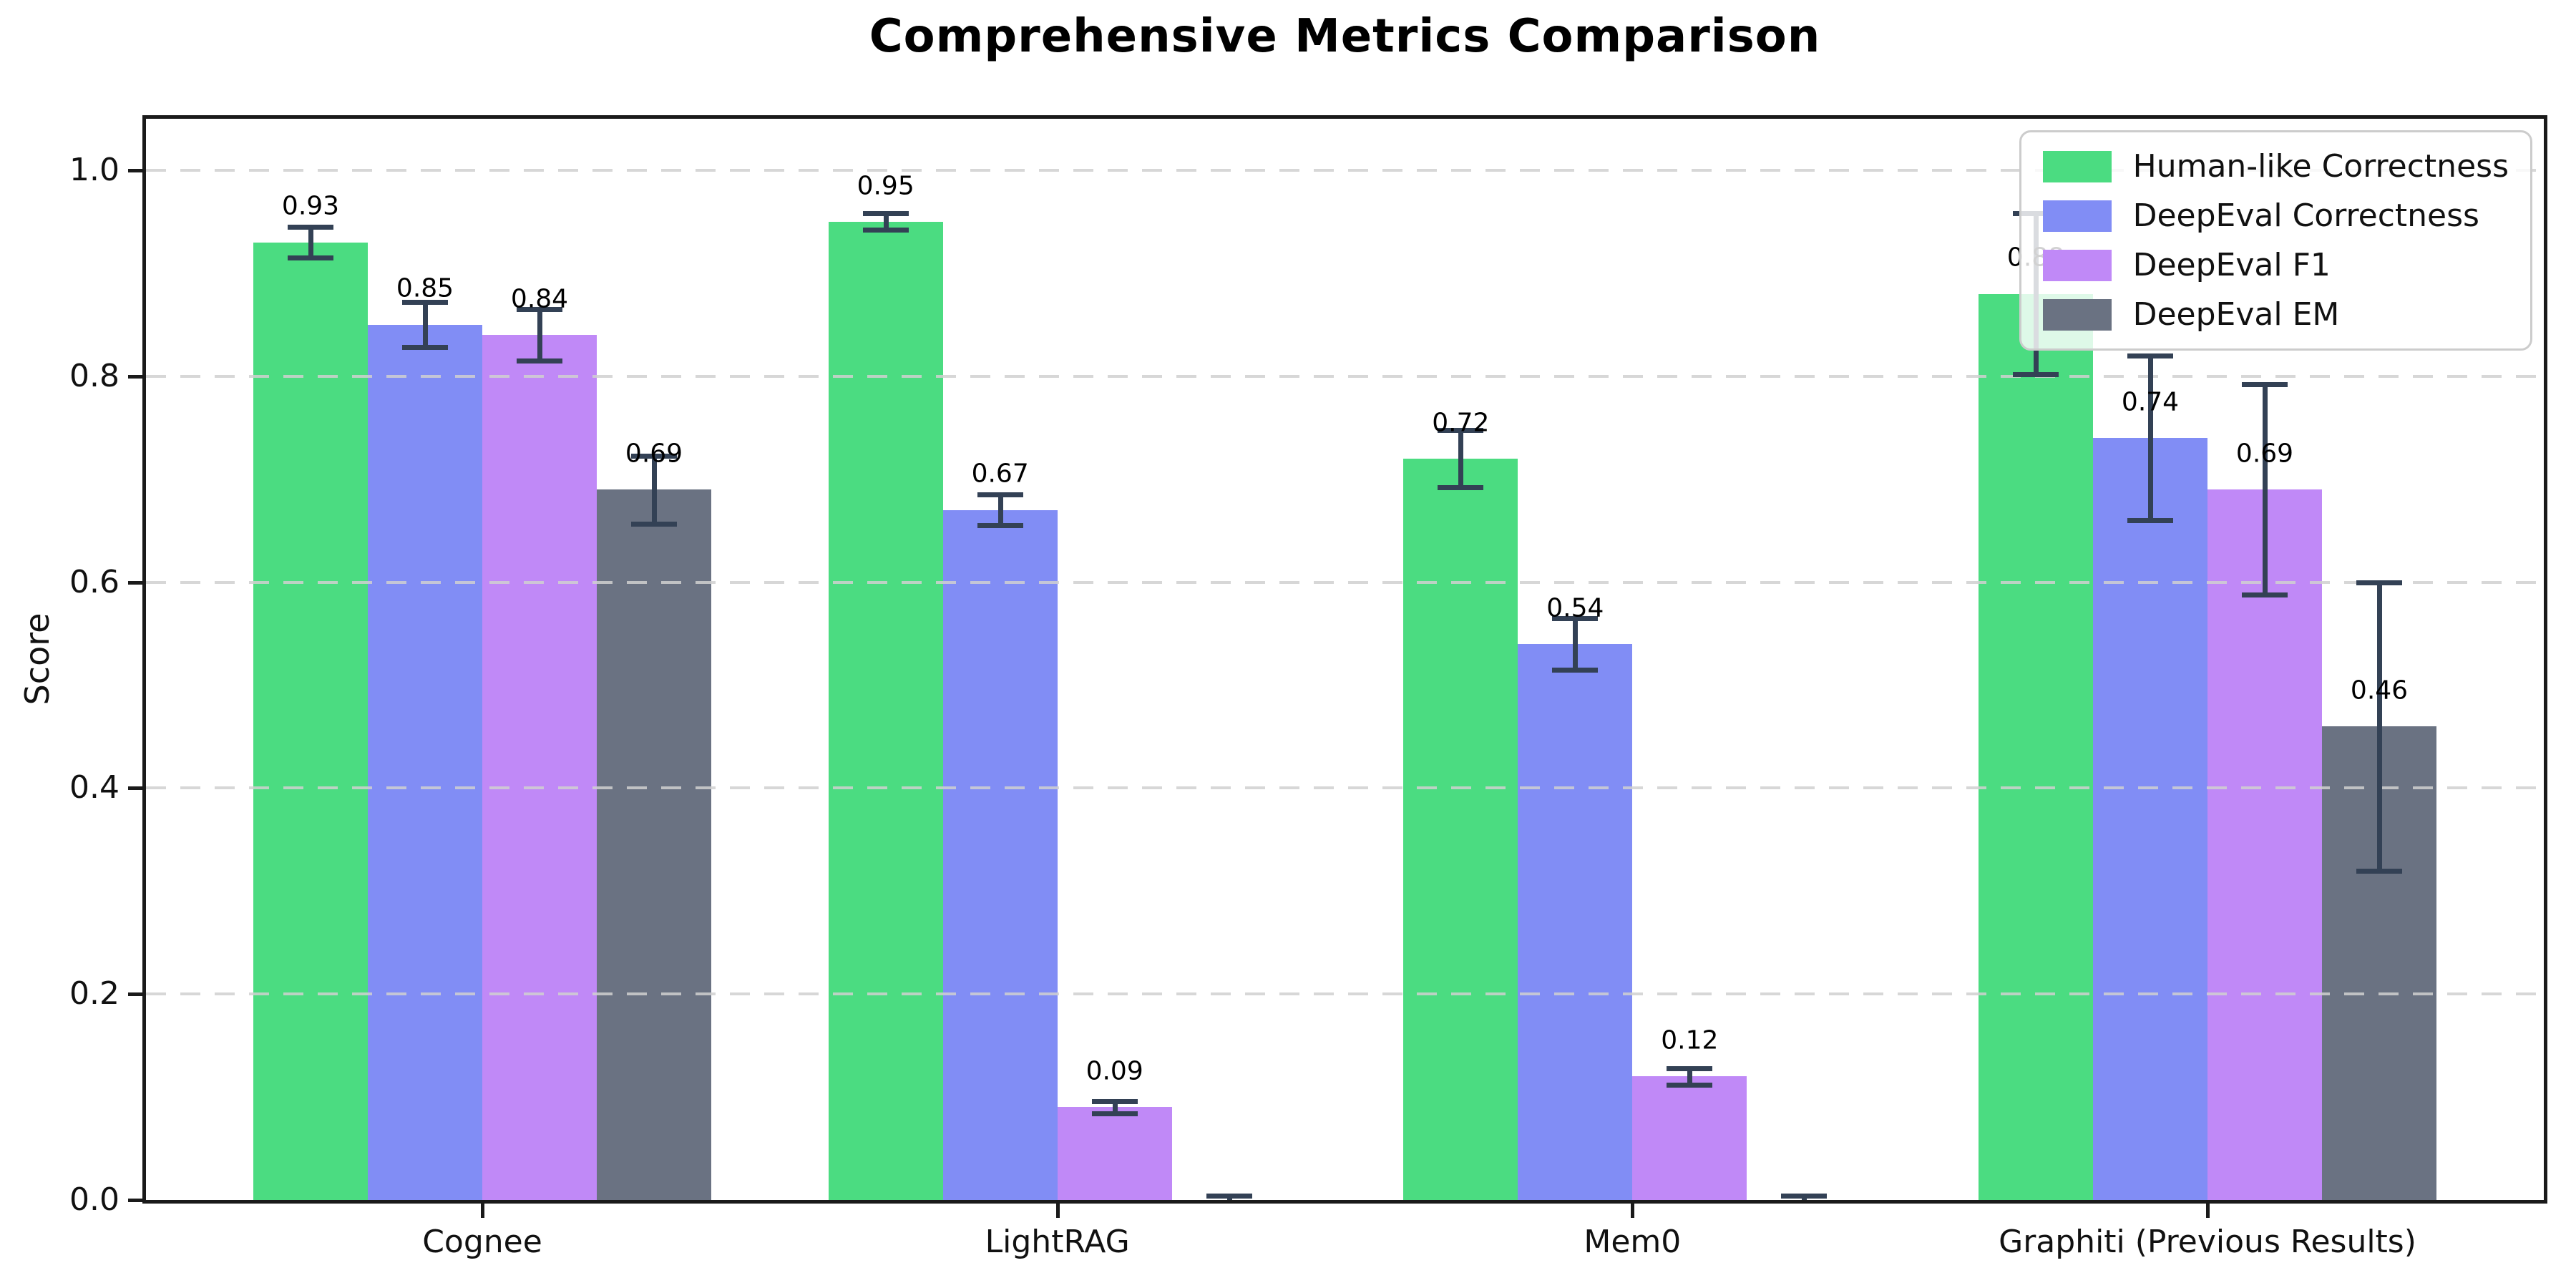 The image size is (2576, 1288). Describe the element at coordinates (1345, 376) in the screenshot. I see `gridline-0.8` at that location.